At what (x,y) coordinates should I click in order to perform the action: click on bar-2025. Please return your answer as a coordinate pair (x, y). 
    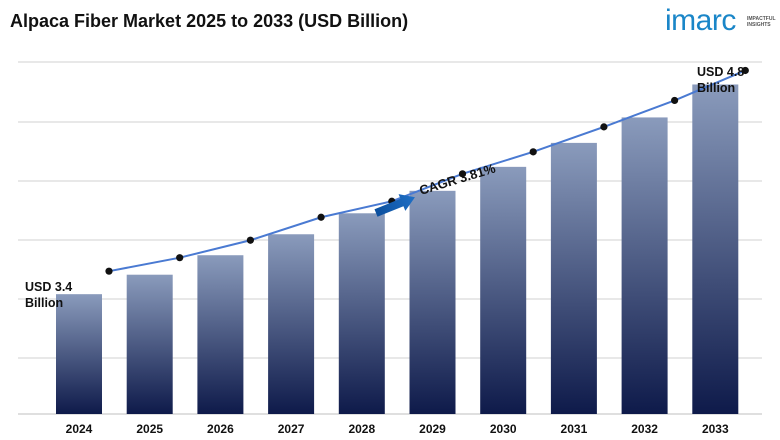
    Looking at the image, I should click on (149, 344).